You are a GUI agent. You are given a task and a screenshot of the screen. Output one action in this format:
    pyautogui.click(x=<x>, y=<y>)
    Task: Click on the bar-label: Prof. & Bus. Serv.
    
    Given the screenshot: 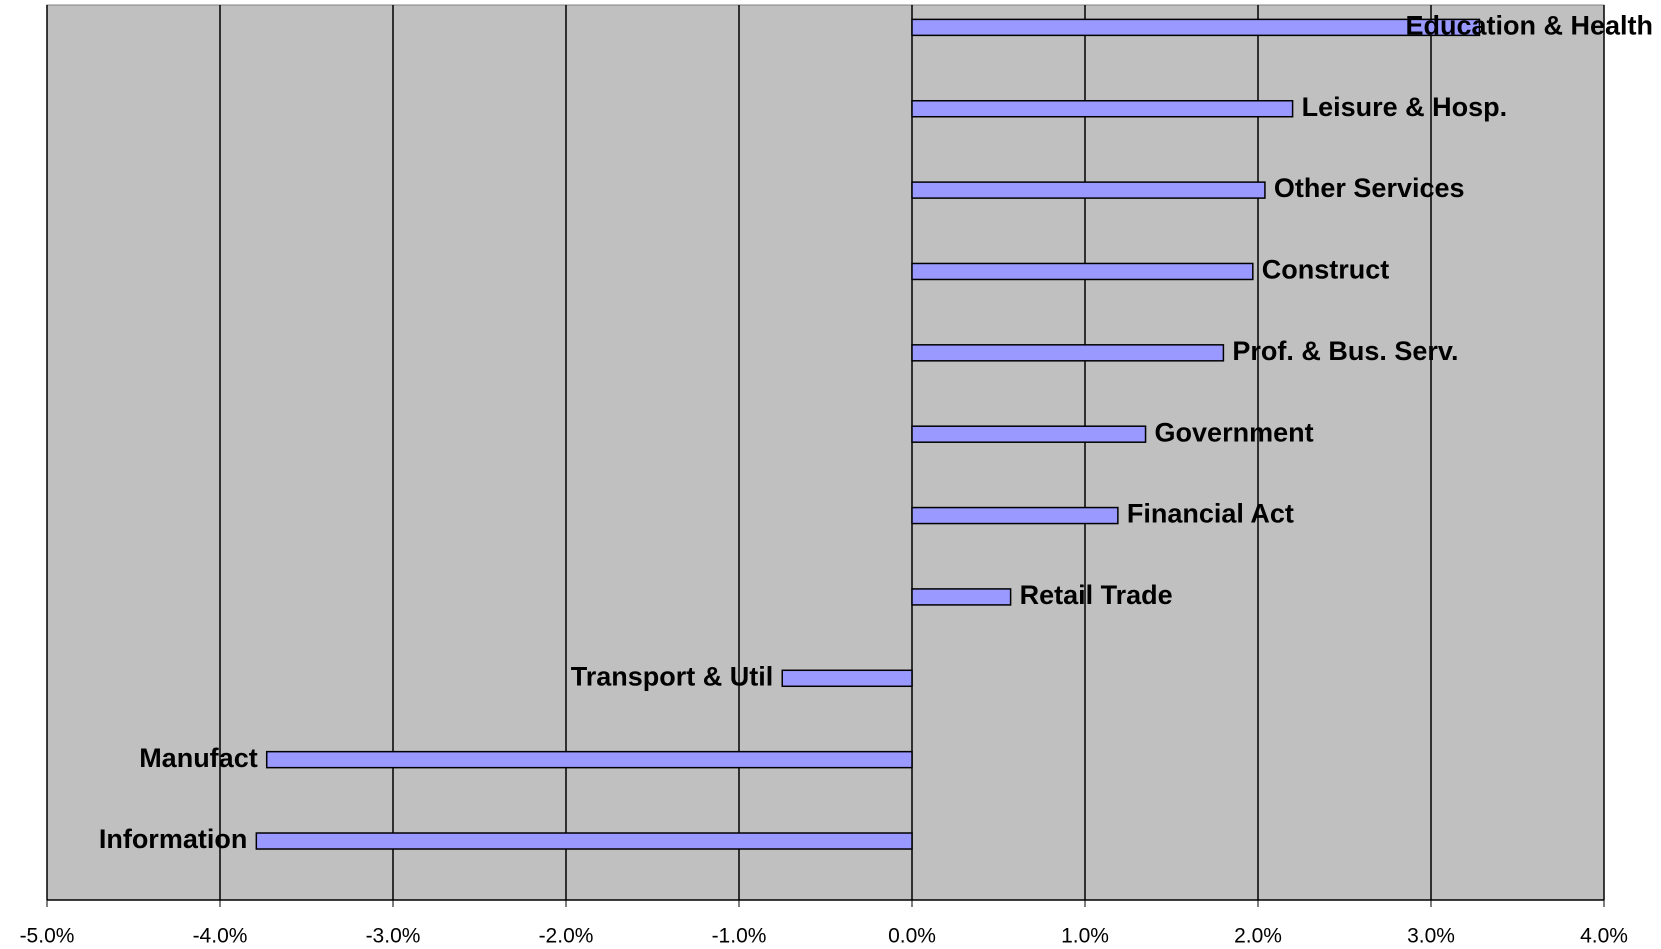 What is the action you would take?
    pyautogui.click(x=1345, y=351)
    